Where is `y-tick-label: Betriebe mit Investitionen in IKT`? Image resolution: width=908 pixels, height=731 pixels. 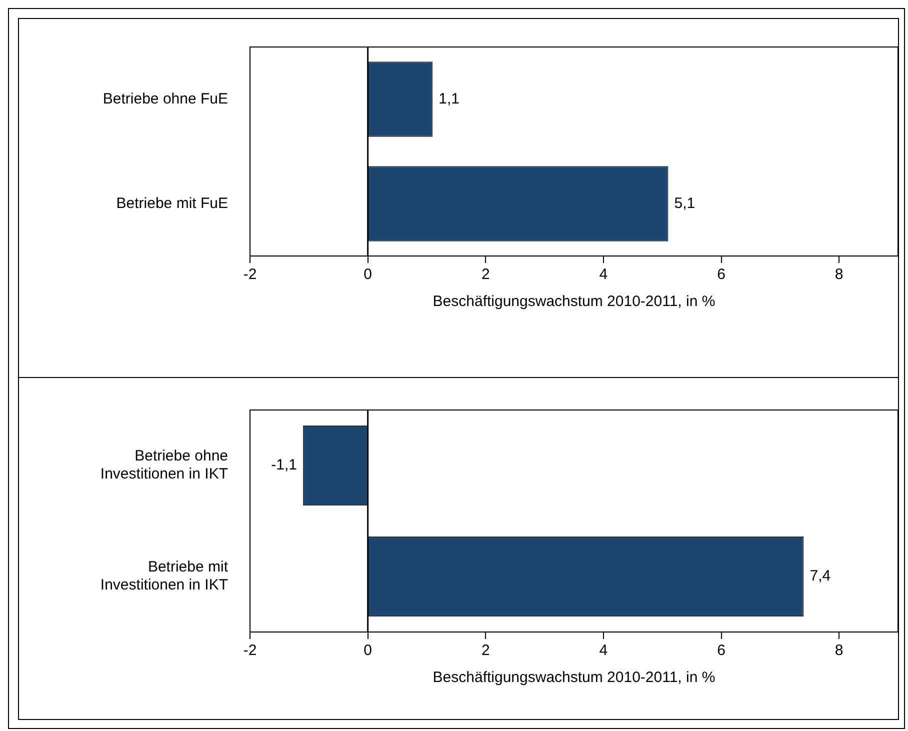 y-tick-label: Betriebe mit Investitionen in IKT is located at coordinates (164, 576).